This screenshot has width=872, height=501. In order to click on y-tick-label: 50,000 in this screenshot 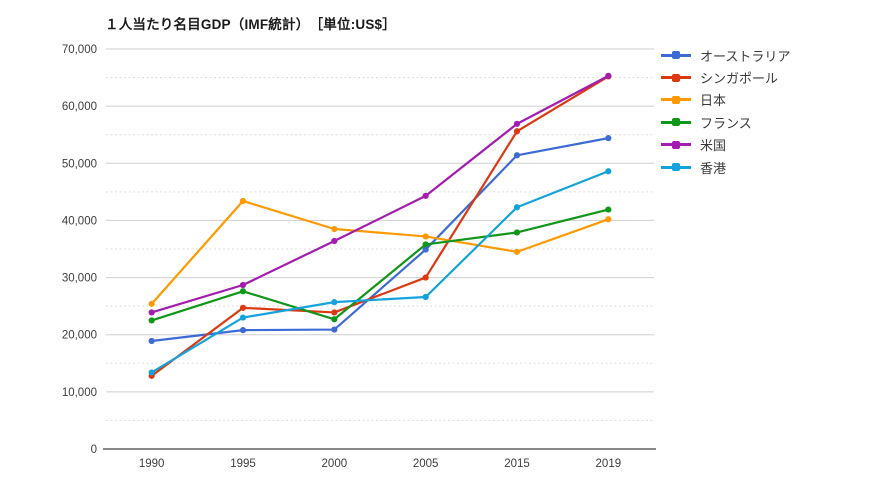, I will do `click(79, 164)`.